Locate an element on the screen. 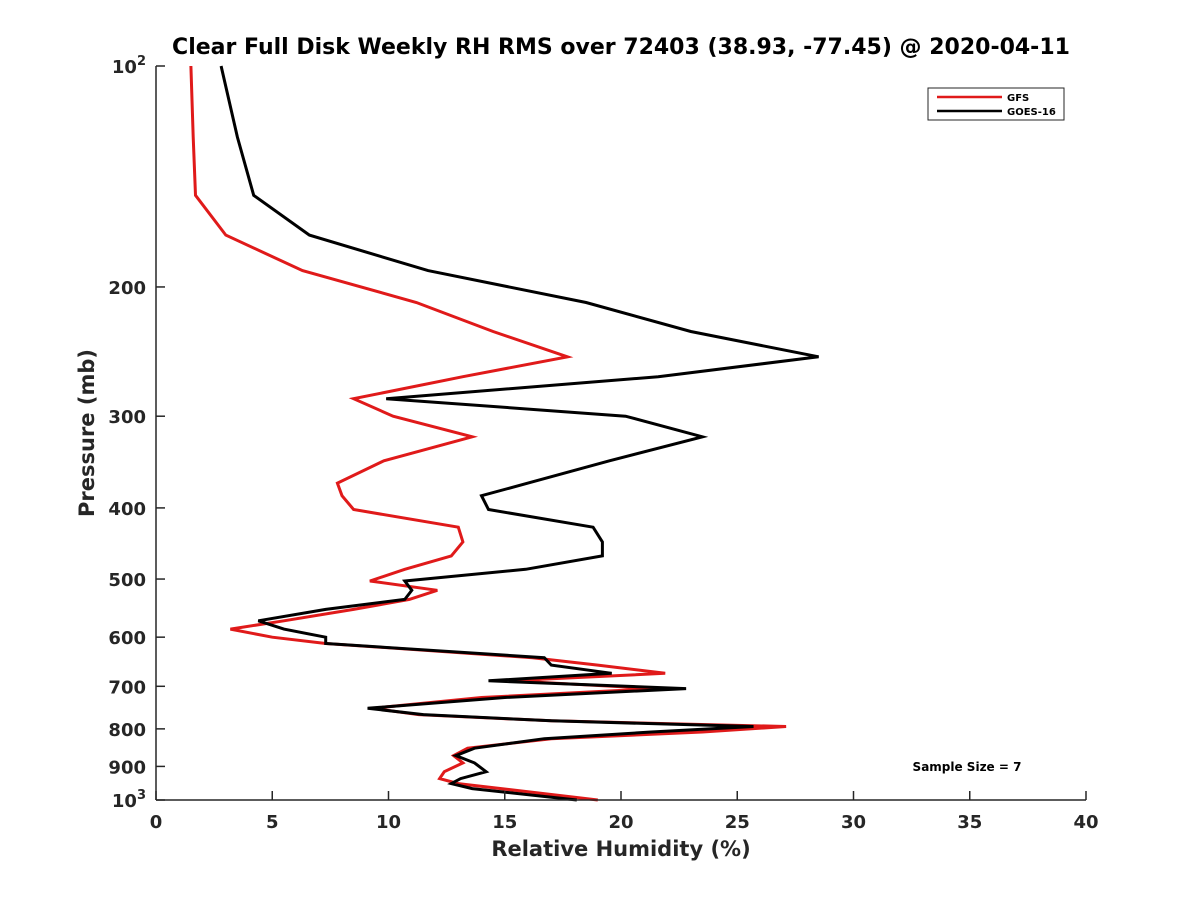 The width and height of the screenshot is (1200, 900). x-tick-label: 5 is located at coordinates (272, 822).